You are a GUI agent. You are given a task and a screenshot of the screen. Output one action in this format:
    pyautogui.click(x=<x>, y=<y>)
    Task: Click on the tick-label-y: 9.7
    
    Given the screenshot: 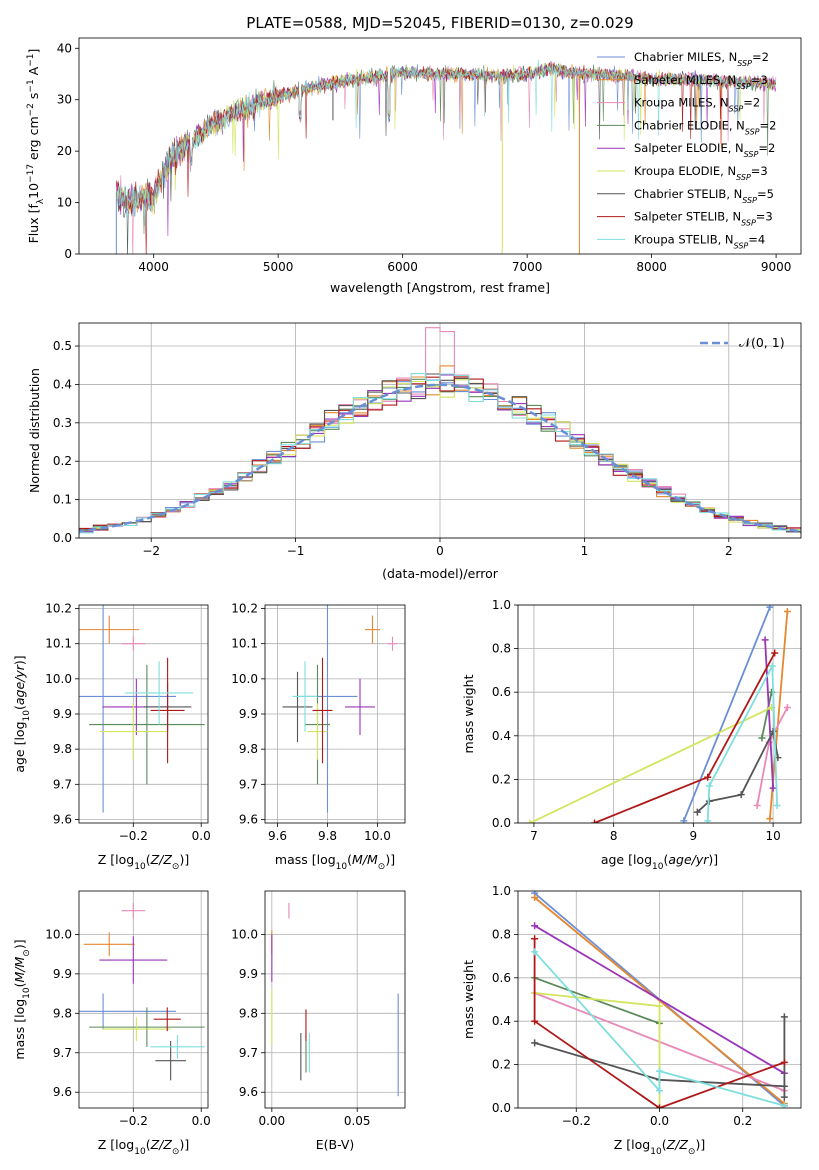 What is the action you would take?
    pyautogui.click(x=62, y=784)
    